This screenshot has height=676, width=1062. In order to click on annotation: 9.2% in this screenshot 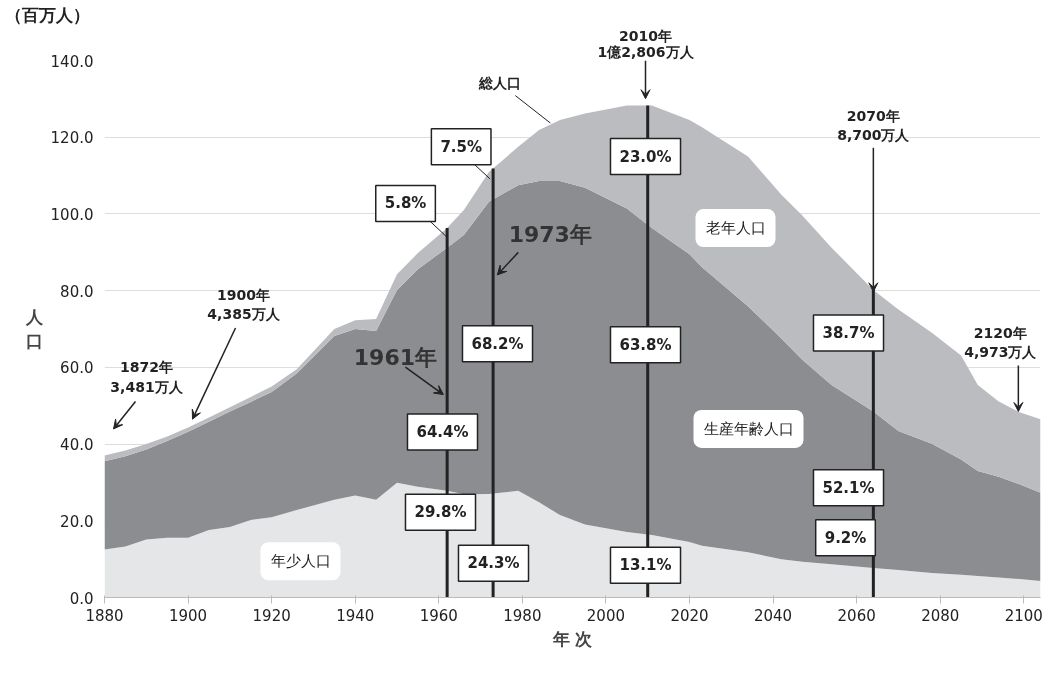, I will do `click(845, 537)`.